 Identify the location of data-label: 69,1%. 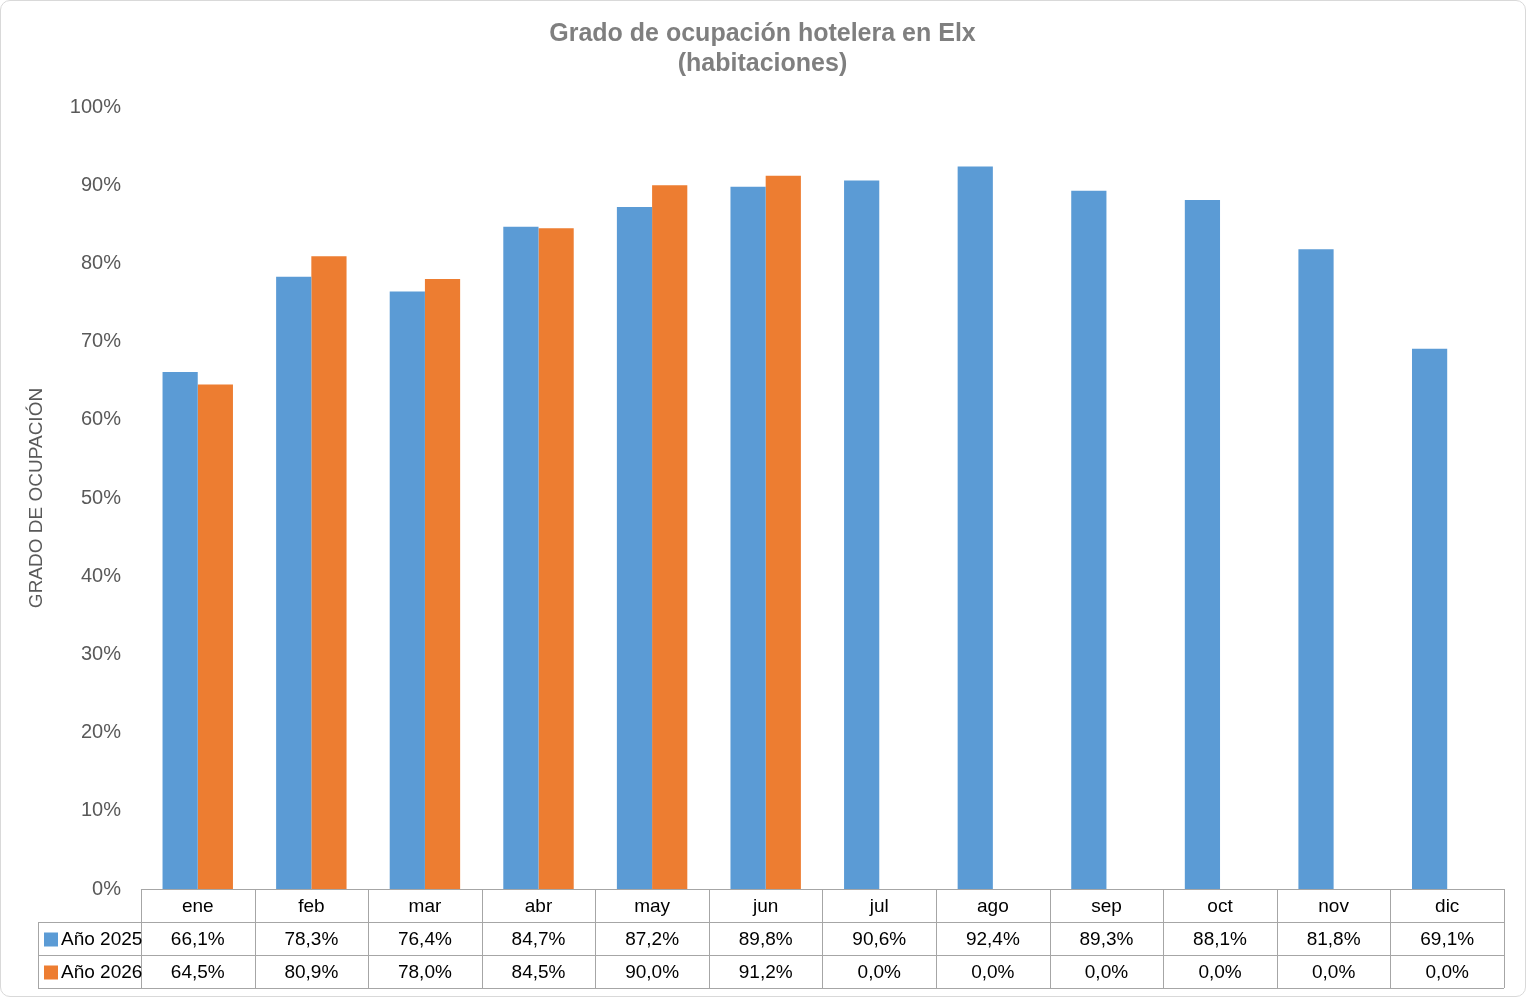
(1447, 938).